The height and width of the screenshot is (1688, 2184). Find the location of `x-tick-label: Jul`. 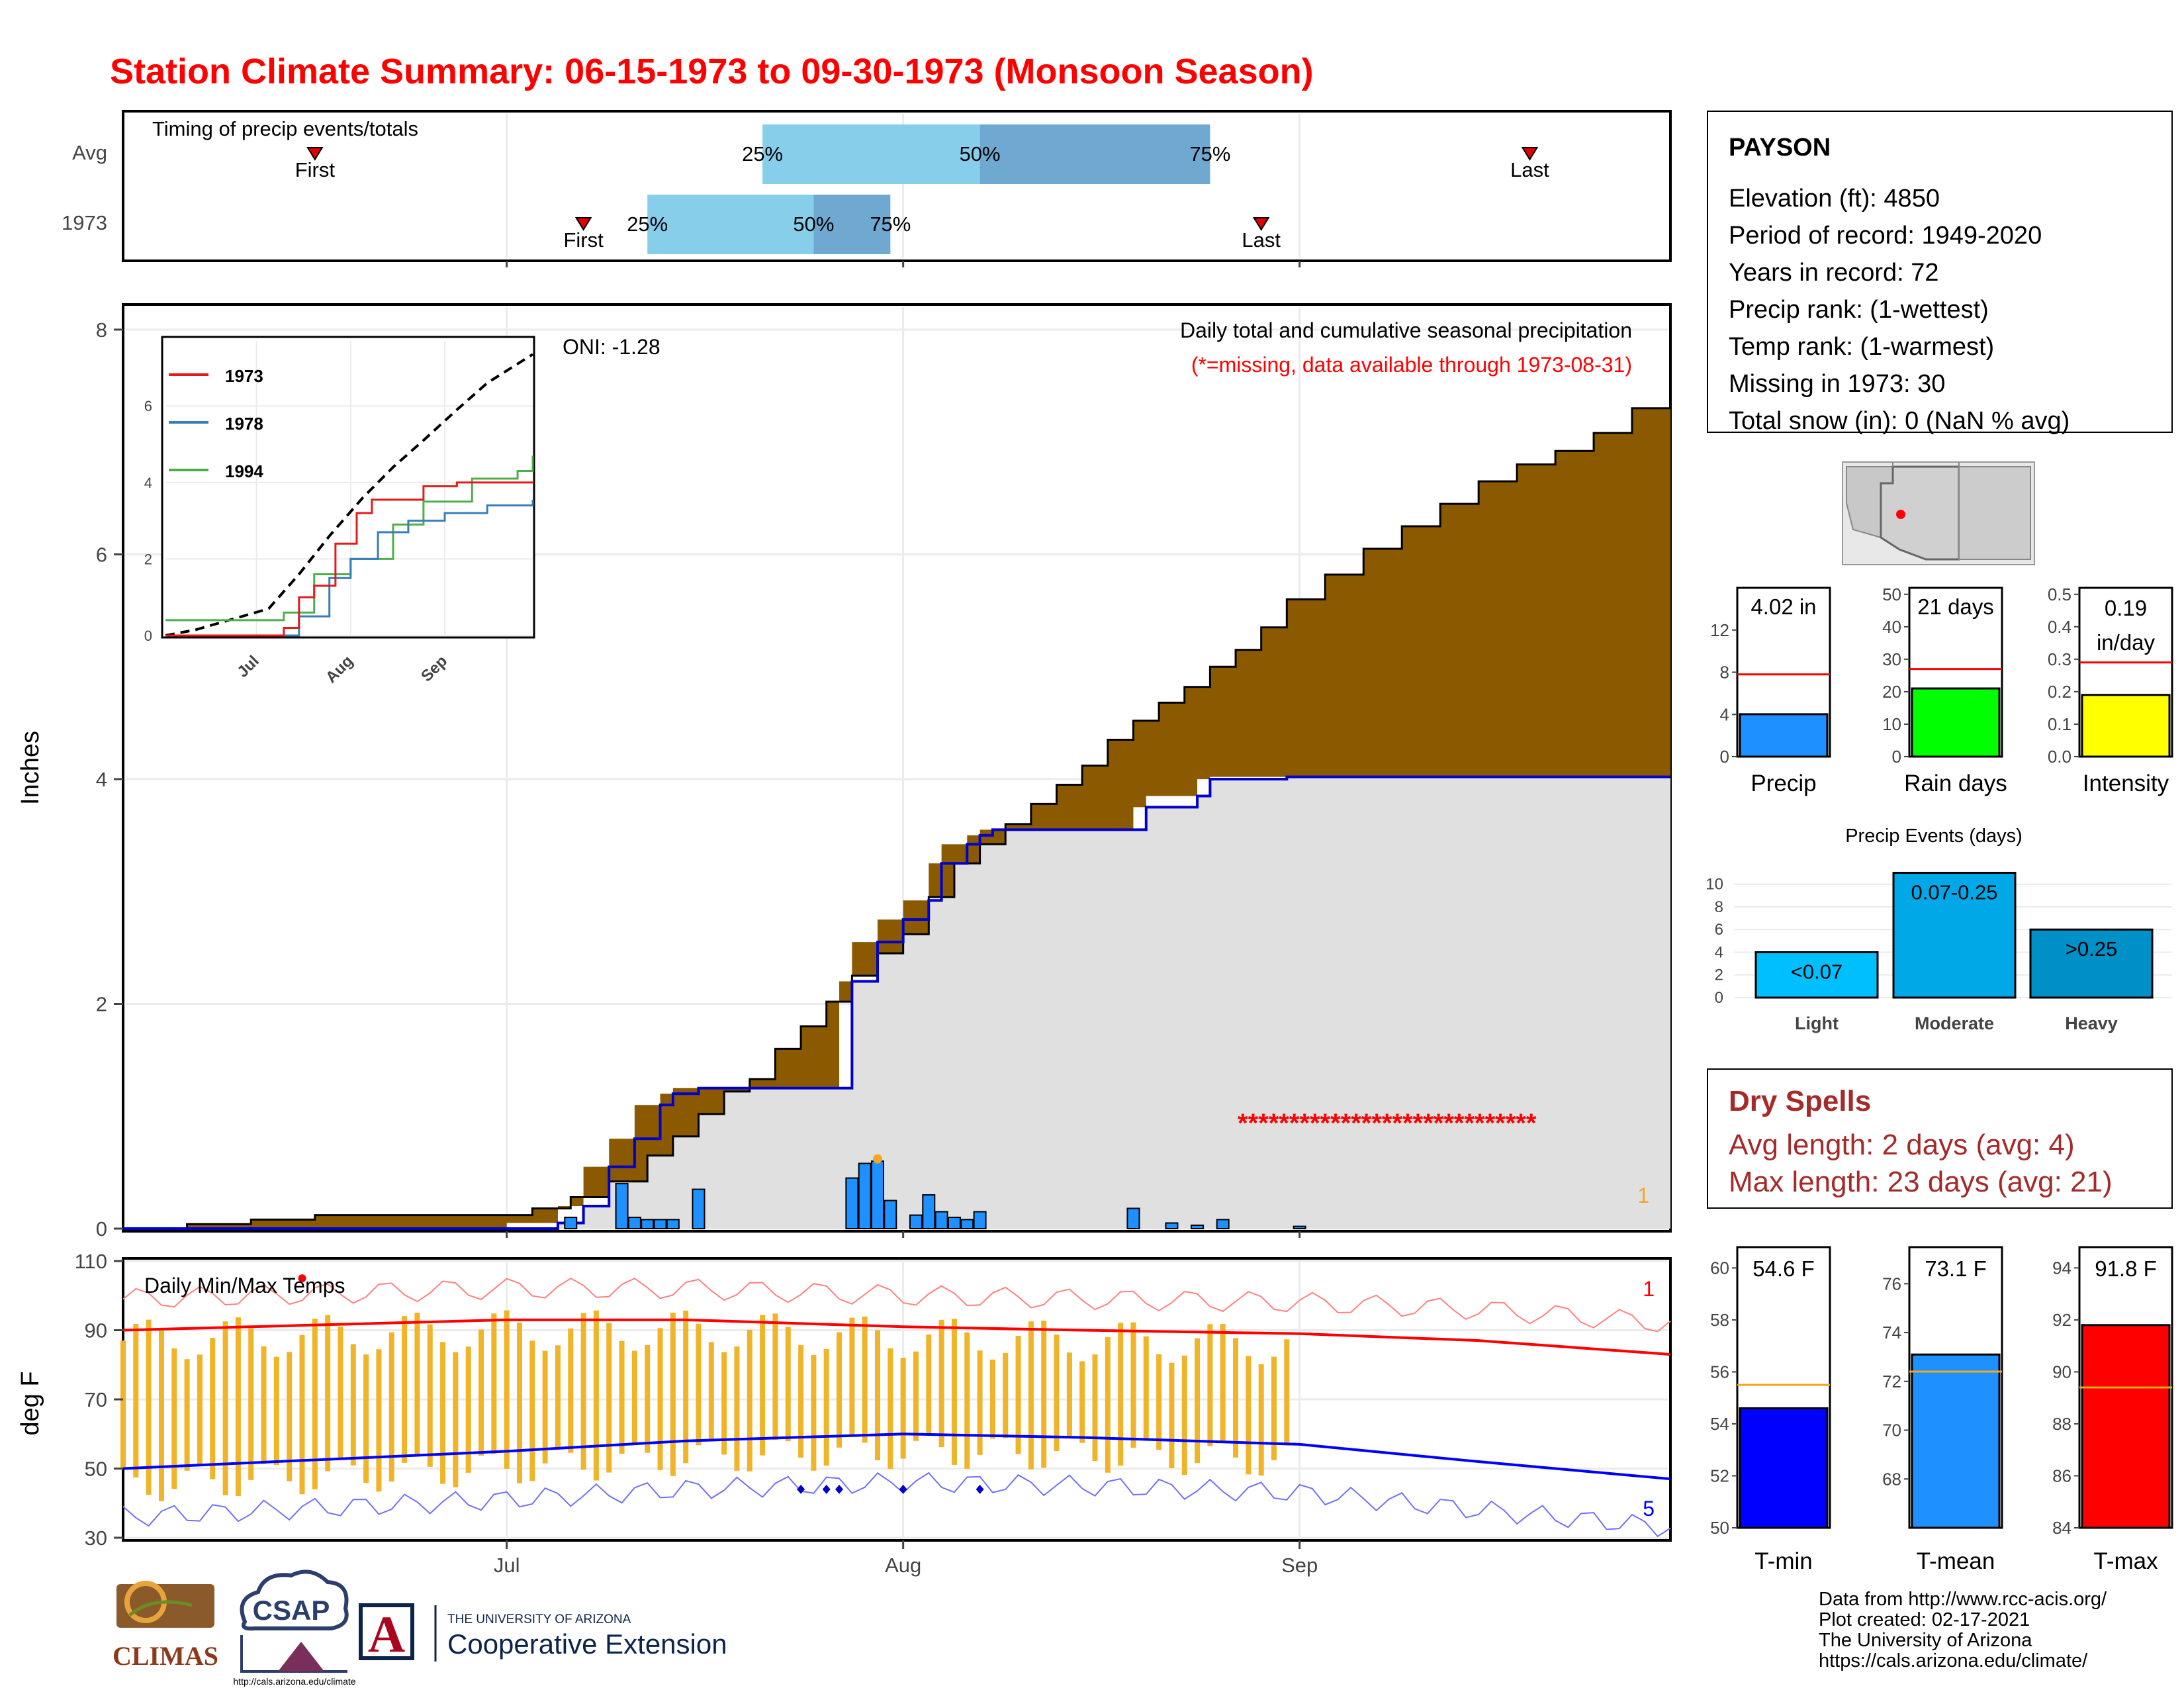

x-tick-label: Jul is located at coordinates (507, 1565).